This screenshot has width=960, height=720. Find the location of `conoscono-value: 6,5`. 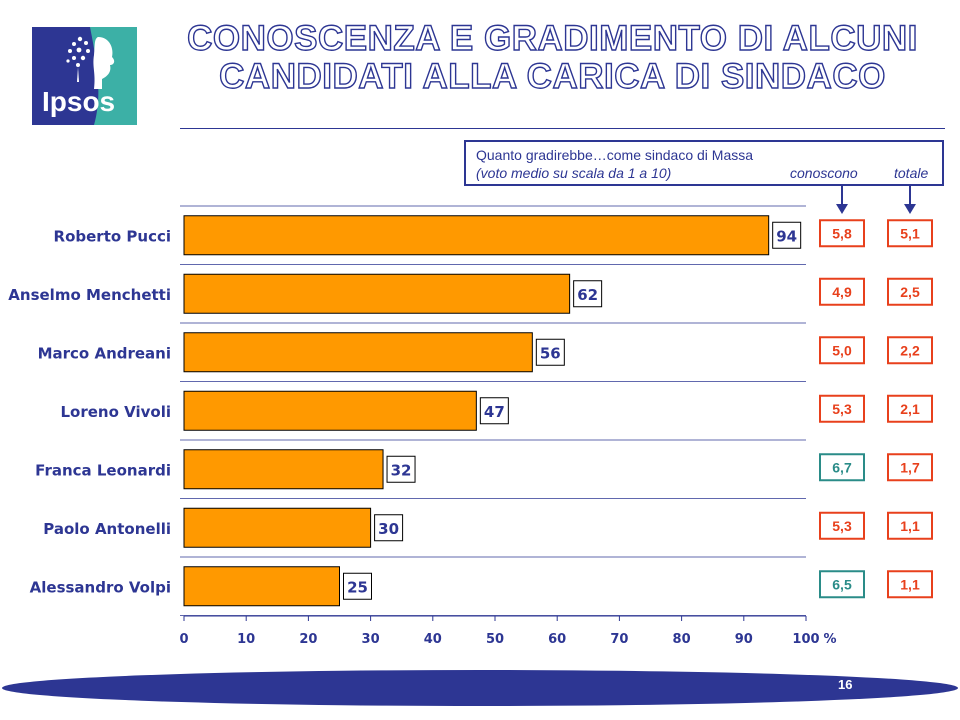

conoscono-value: 6,5 is located at coordinates (842, 584).